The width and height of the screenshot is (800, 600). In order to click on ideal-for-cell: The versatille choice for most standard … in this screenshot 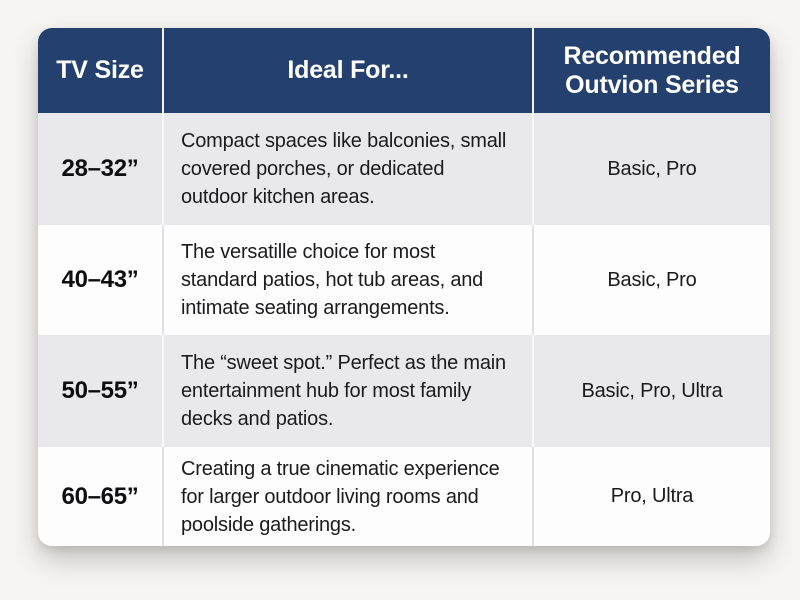, I will do `click(347, 280)`.